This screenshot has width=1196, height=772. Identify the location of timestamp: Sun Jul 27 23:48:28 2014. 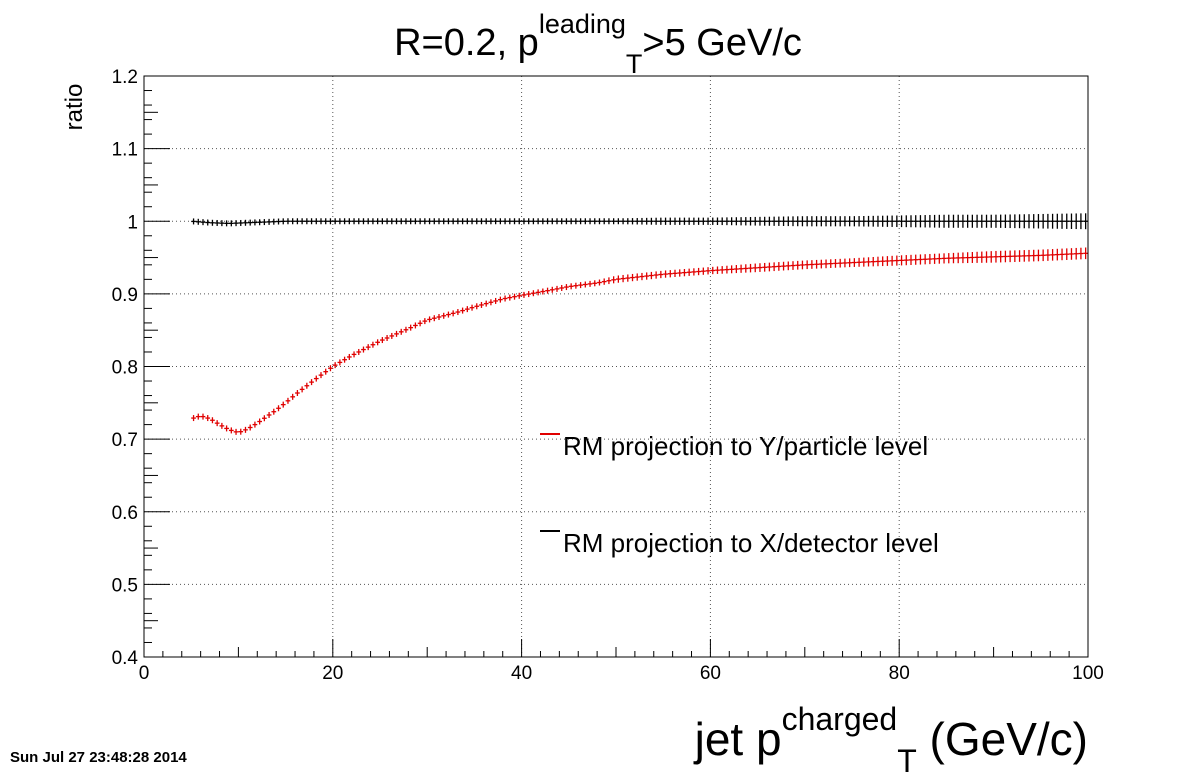
(98, 757).